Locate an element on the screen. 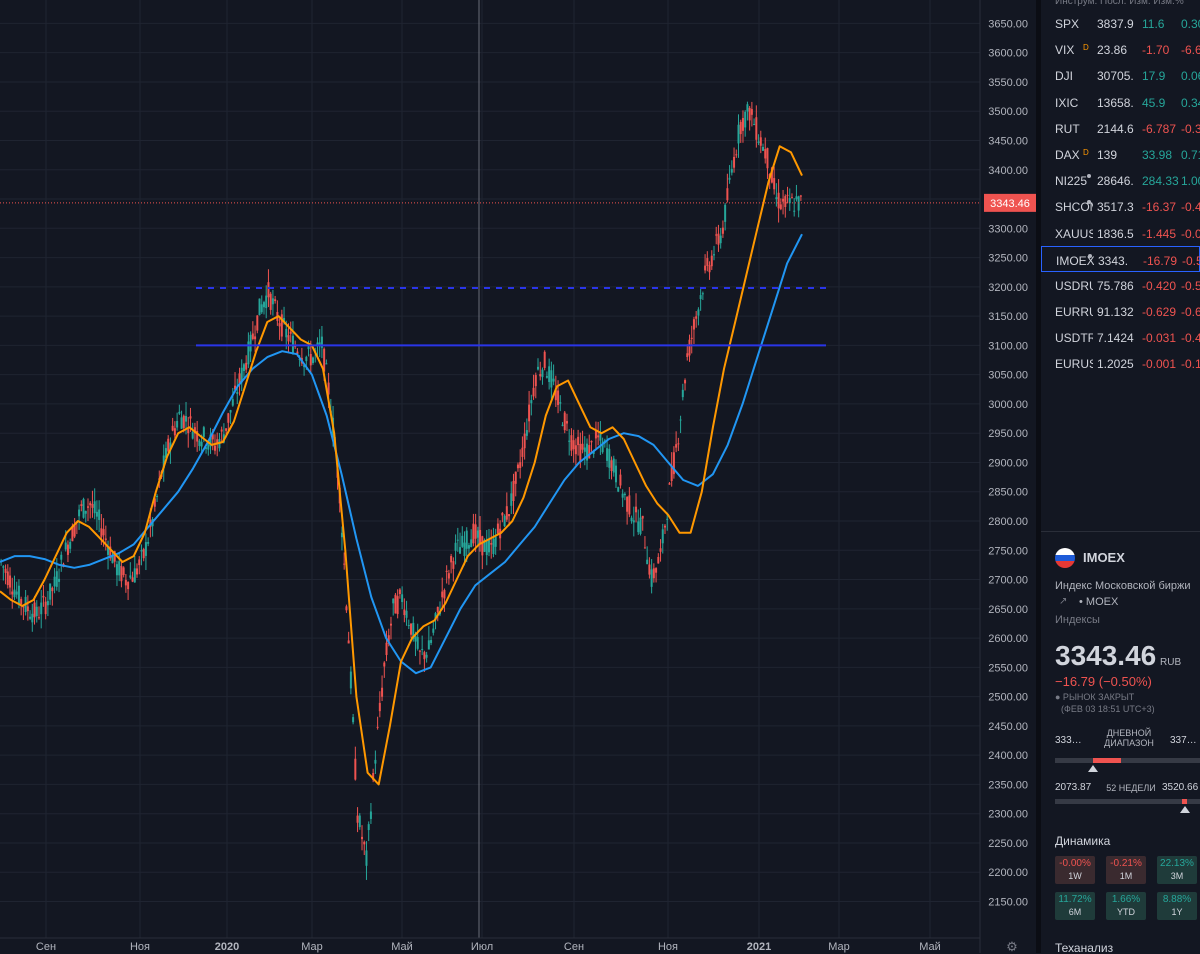 The width and height of the screenshot is (1200, 954). technicals-title: Теханализ is located at coordinates (1084, 947).